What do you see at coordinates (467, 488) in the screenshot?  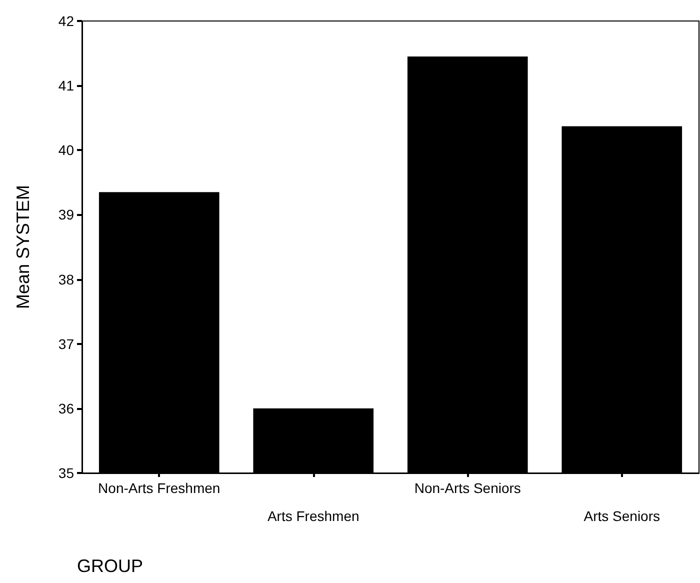 I see `x-tick-label: Non-Arts Seniors` at bounding box center [467, 488].